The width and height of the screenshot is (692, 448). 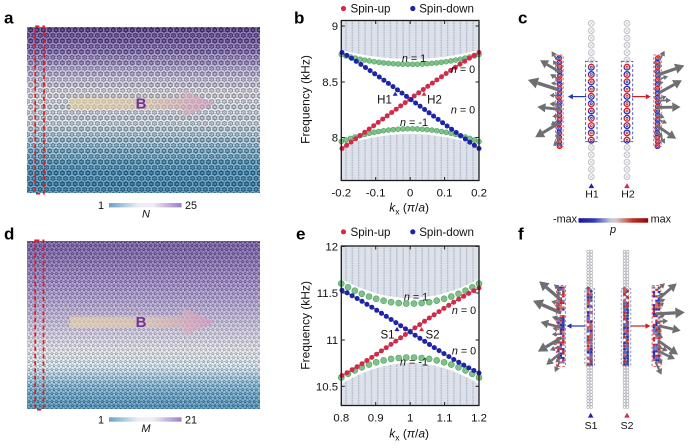 I want to click on svg-text: 1.1, so click(x=445, y=419).